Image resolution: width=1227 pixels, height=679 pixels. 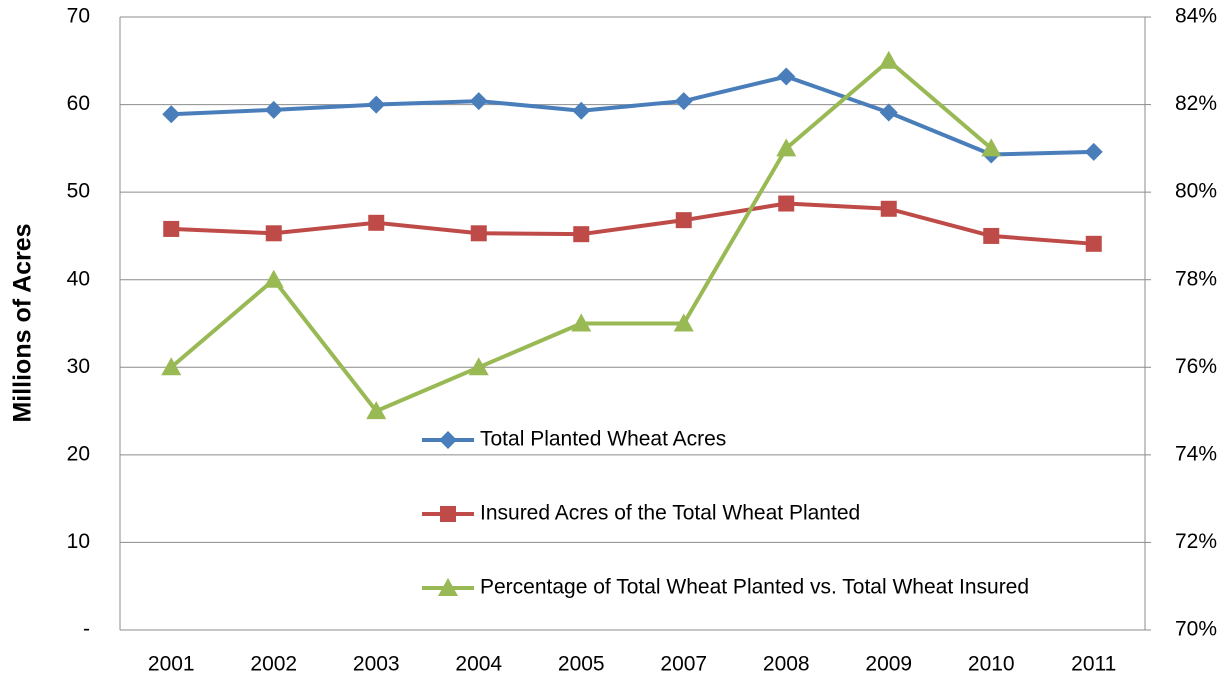 I want to click on y-tick-label: 10, so click(x=78, y=541).